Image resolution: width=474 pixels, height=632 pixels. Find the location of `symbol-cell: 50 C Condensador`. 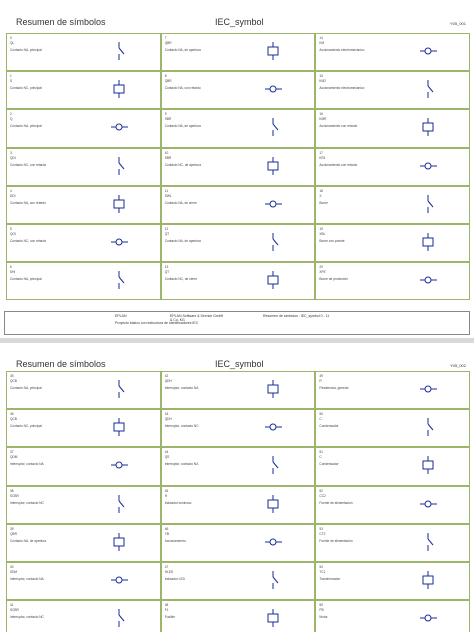

symbol-cell: 50 C Condensador is located at coordinates (393, 428).